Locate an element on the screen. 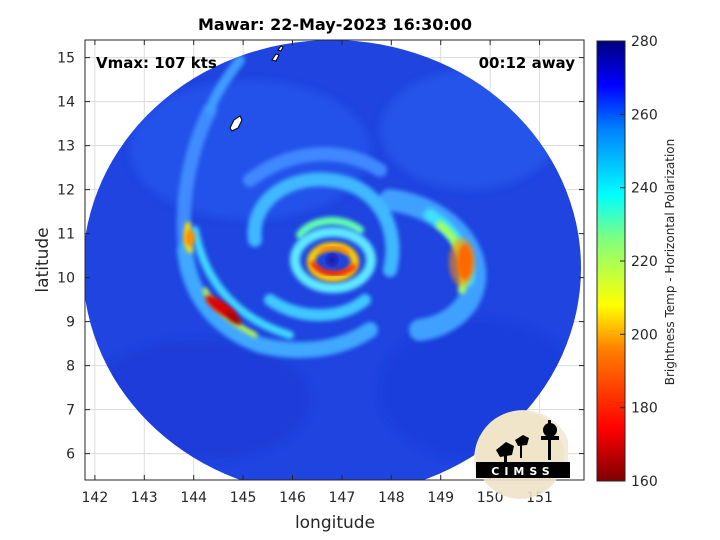 Image resolution: width=720 pixels, height=540 pixels. y-axis-label: latitude is located at coordinates (43, 259).